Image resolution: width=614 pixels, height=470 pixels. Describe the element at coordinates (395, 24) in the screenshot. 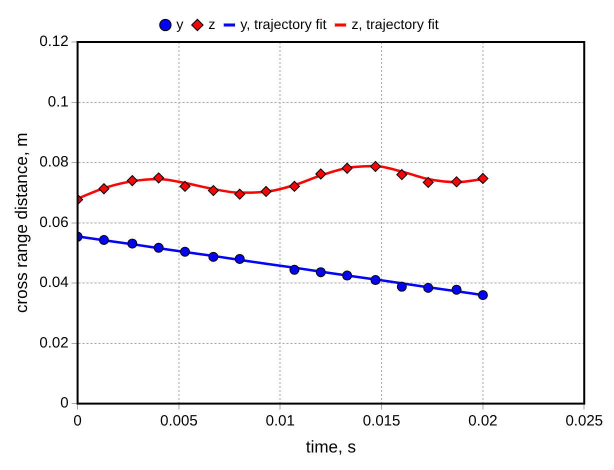

I see `legend-label: z, trajectory fit` at that location.